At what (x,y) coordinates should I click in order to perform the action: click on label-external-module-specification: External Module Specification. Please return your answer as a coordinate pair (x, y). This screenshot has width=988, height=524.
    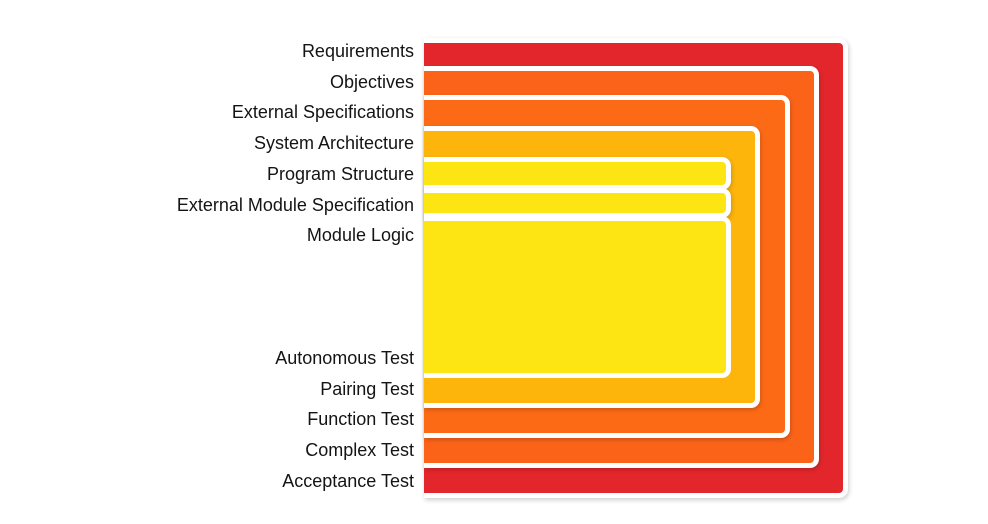
    Looking at the image, I should click on (295, 205).